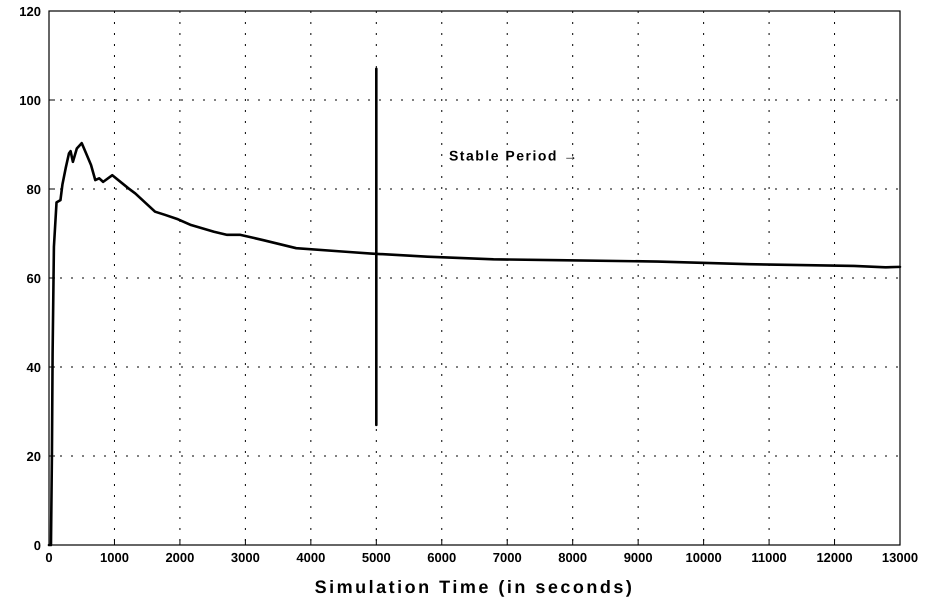 This screenshot has width=925, height=605. Describe the element at coordinates (441, 557) in the screenshot. I see `x-tick-label: 6000` at that location.